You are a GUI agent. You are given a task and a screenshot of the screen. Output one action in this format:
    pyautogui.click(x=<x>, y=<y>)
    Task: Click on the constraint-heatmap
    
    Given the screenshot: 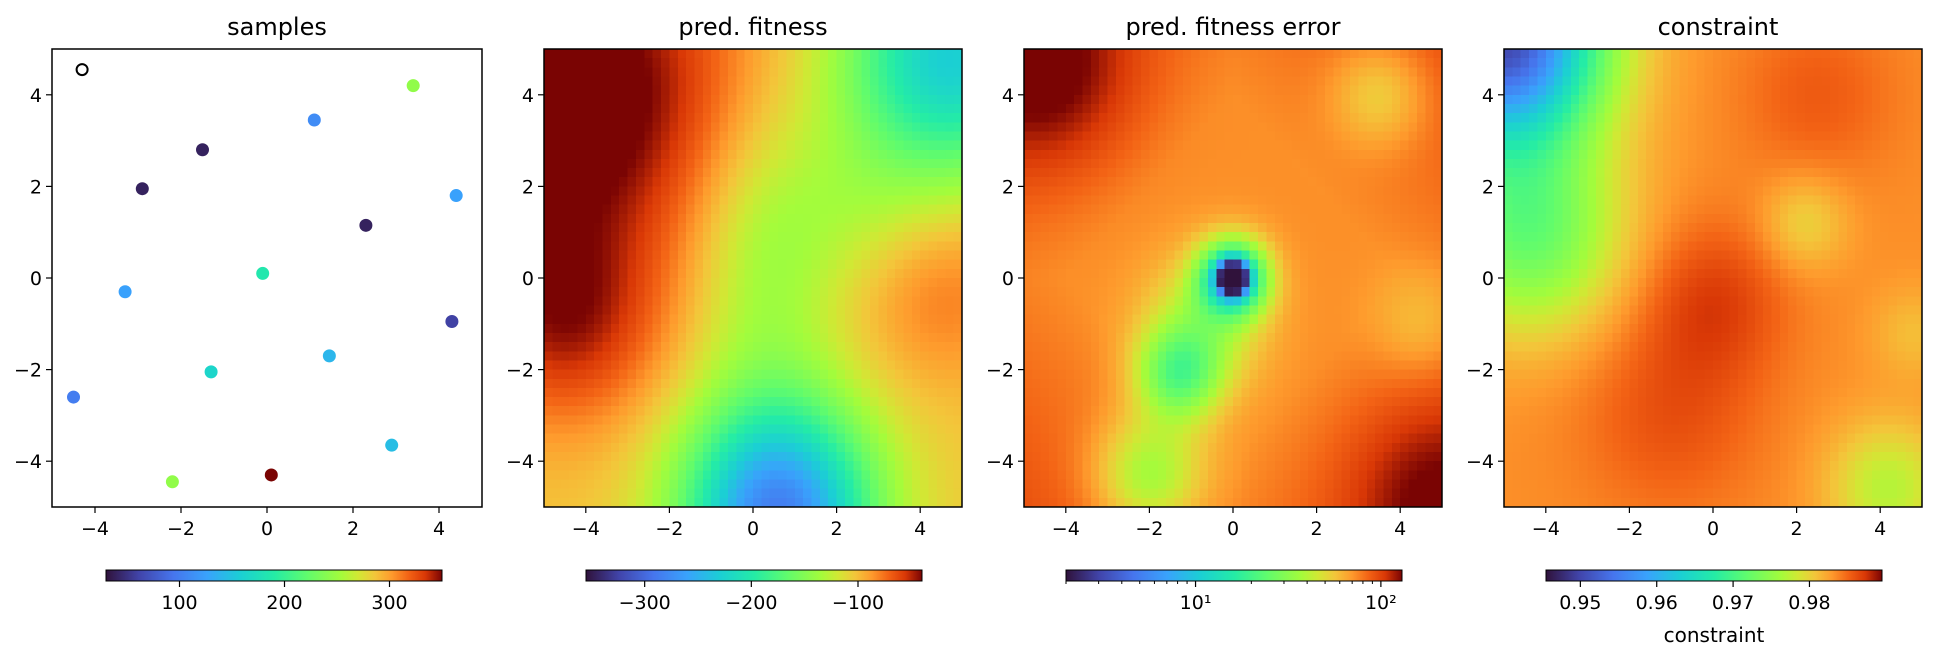 What is the action you would take?
    pyautogui.click(x=1713, y=278)
    